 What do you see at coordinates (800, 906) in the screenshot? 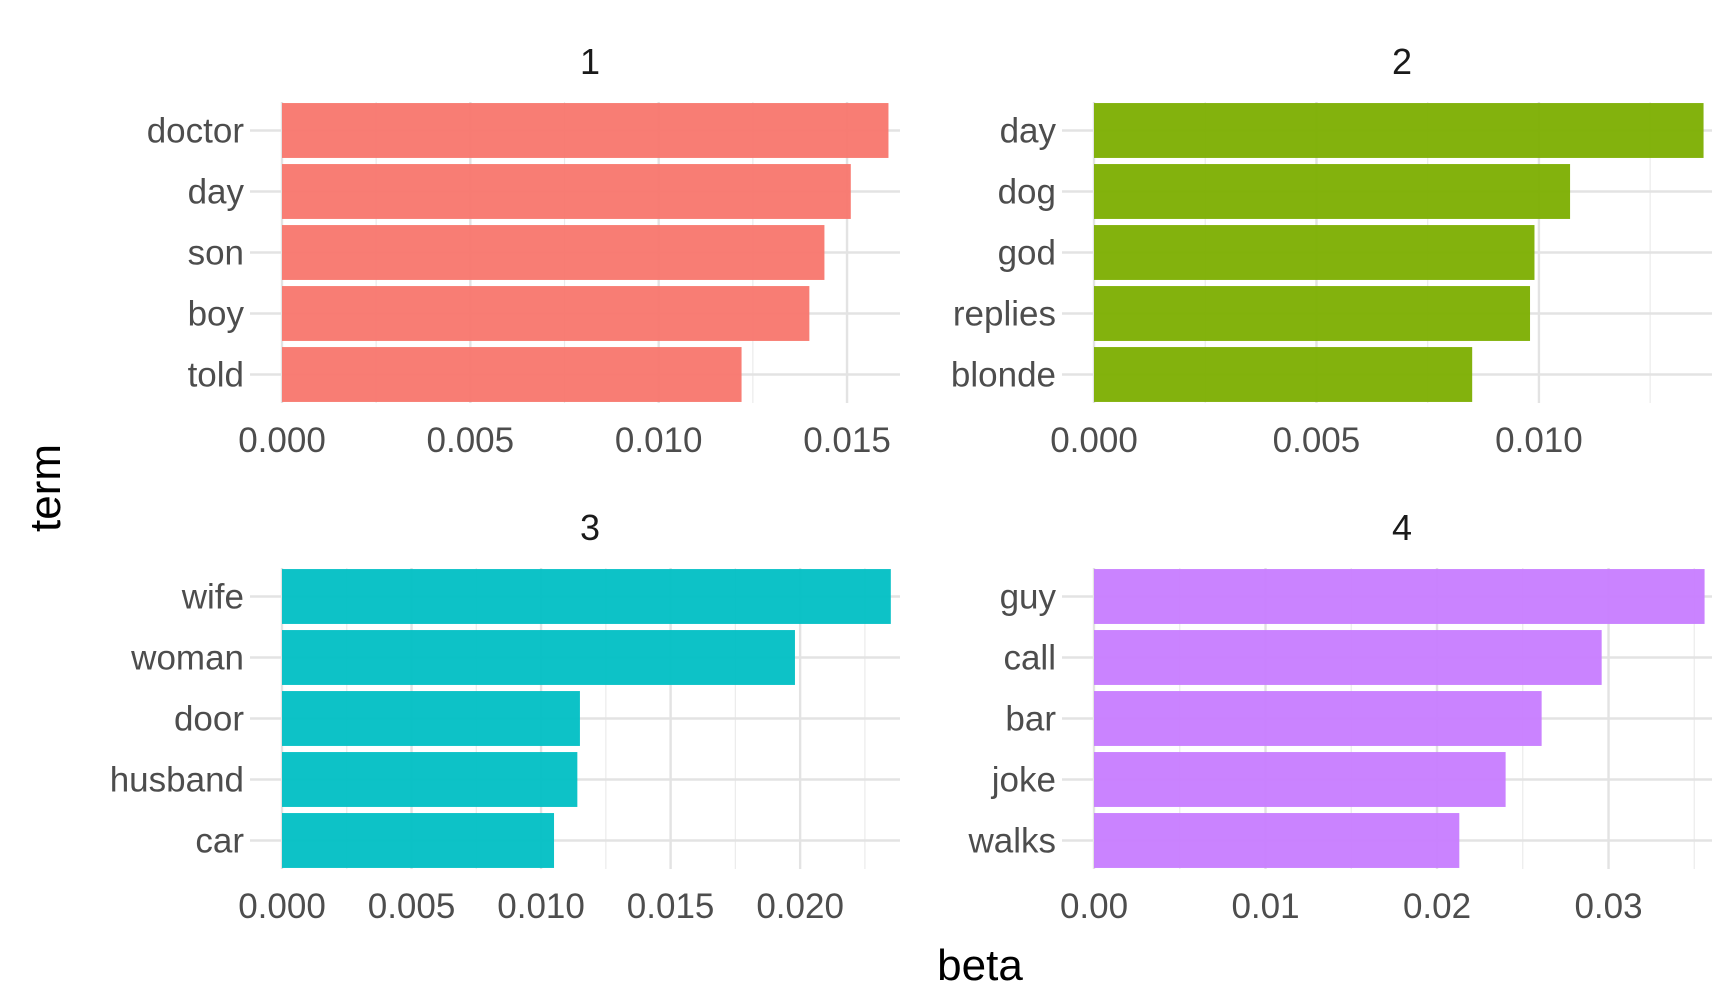
I see `x-tick-label: 0.020` at bounding box center [800, 906].